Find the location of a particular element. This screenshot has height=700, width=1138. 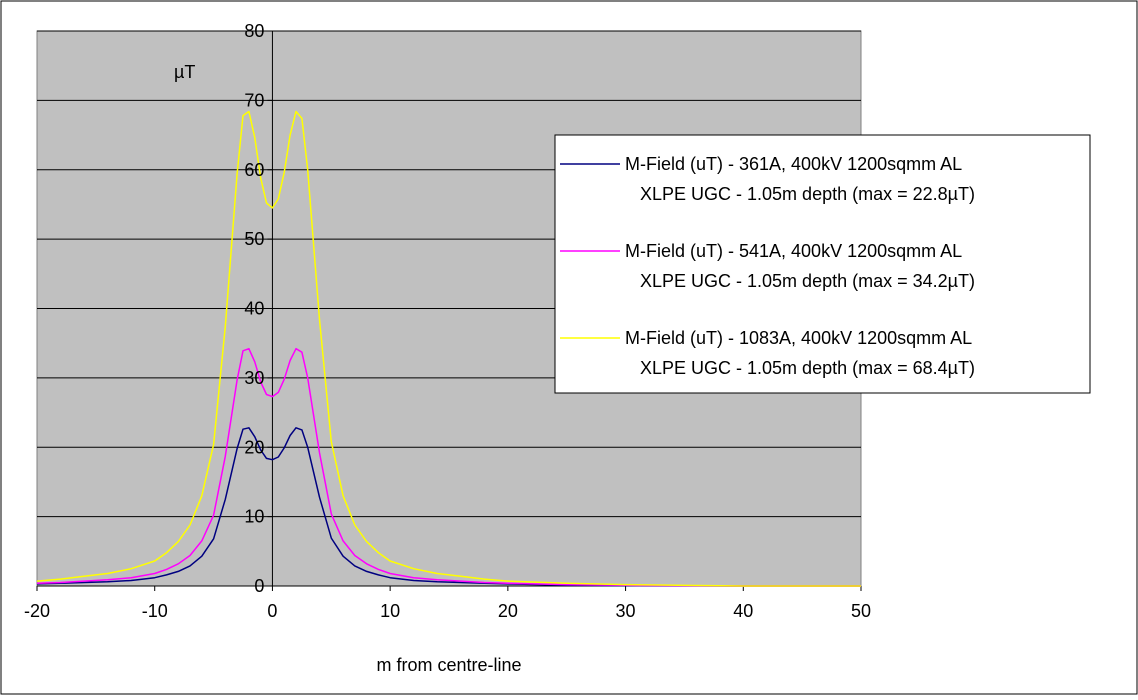

x-tick-label: 0 is located at coordinates (272, 611).